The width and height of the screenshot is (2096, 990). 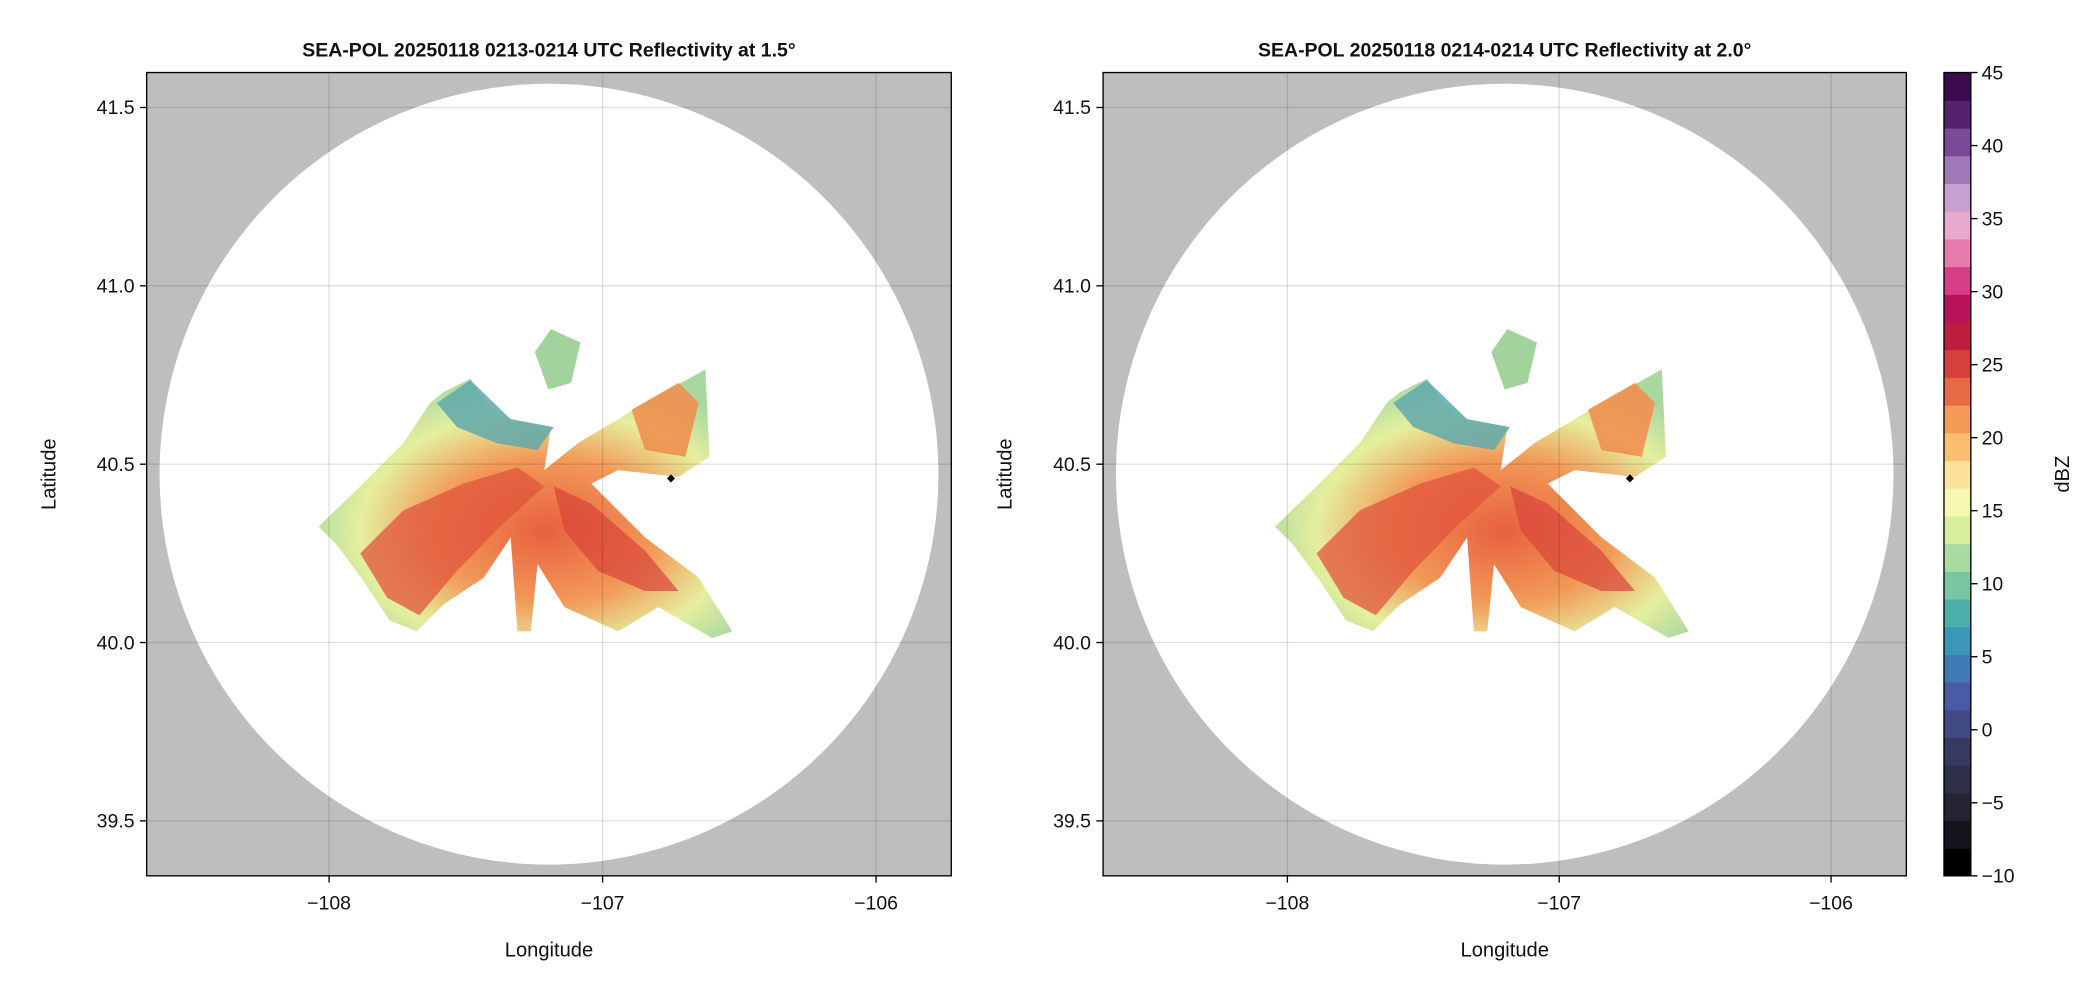 I want to click on colorbar-tick-label: −5, so click(x=1993, y=804).